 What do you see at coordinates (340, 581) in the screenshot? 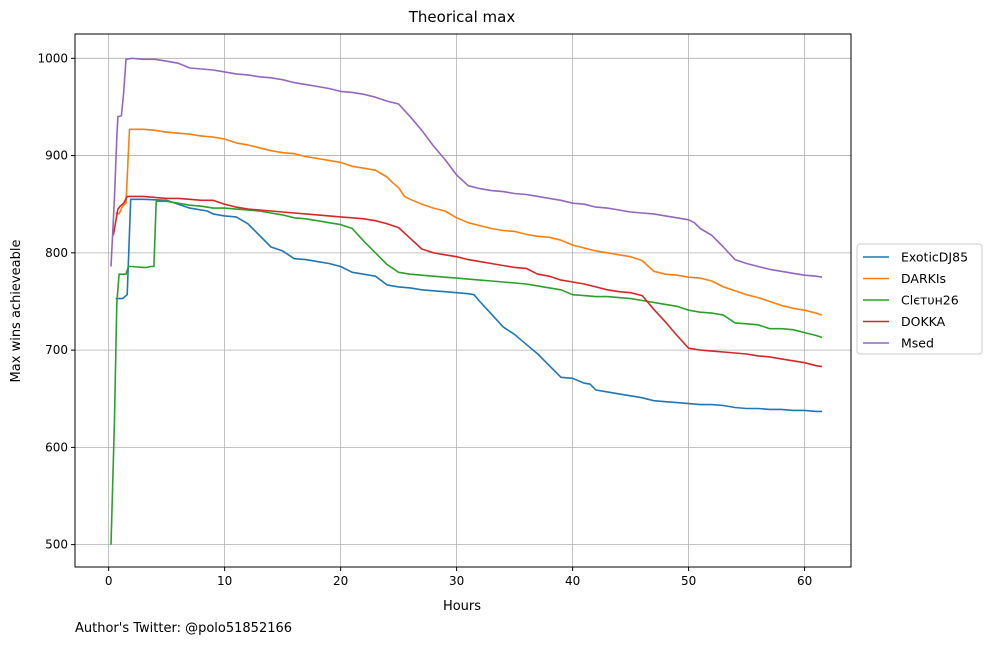
I see `x-tick-label: 20` at bounding box center [340, 581].